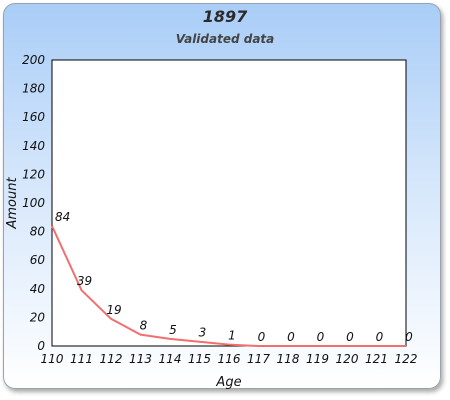  Describe the element at coordinates (33, 146) in the screenshot. I see `y-tick-label: 140` at that location.